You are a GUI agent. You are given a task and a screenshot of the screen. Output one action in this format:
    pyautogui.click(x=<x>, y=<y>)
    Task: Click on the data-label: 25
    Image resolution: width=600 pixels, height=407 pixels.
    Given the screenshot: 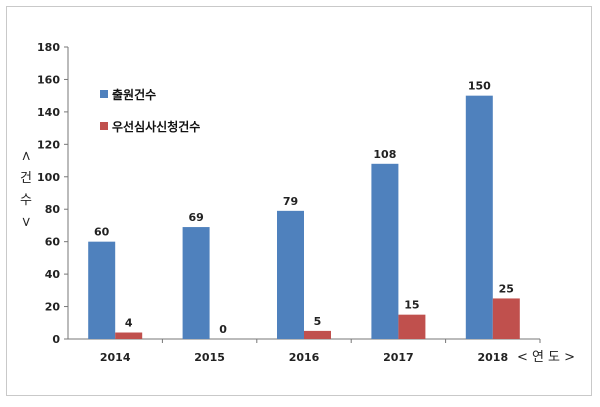 What is the action you would take?
    pyautogui.click(x=506, y=288)
    